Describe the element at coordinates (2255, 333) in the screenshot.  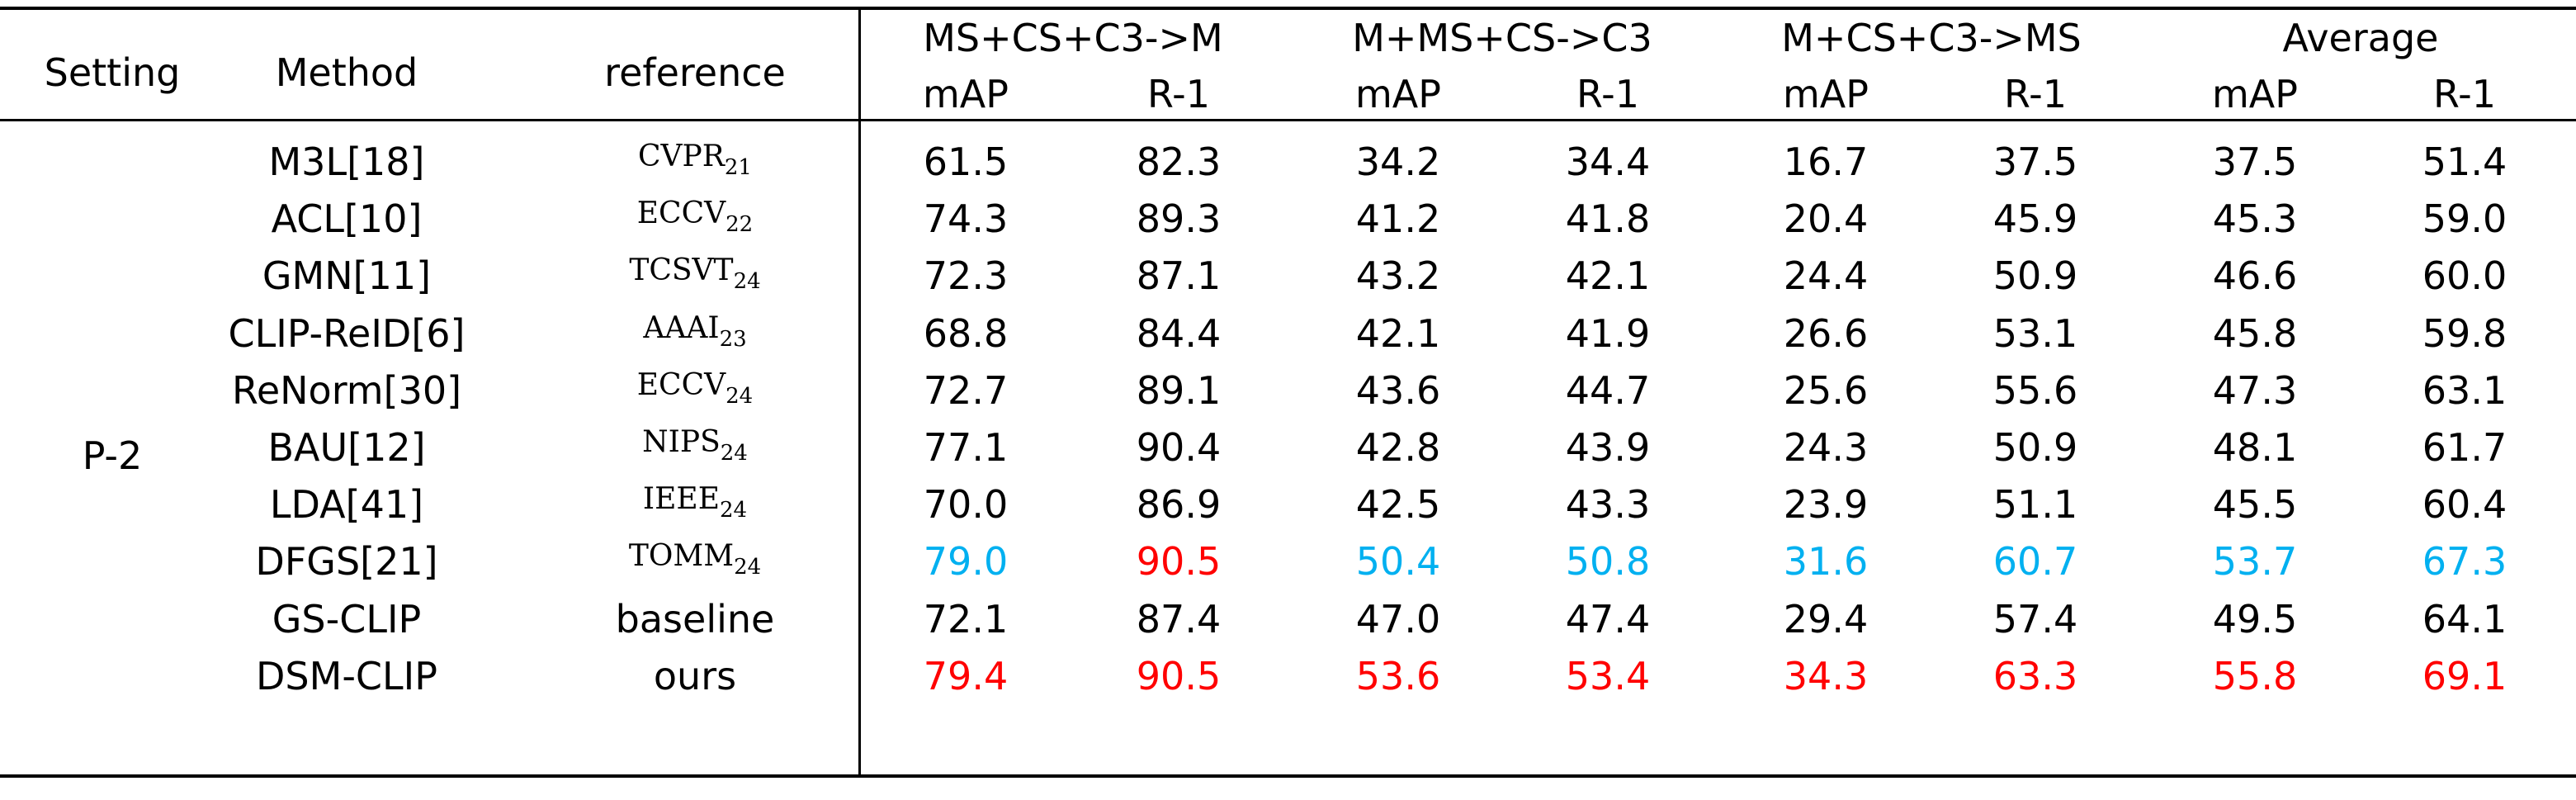
I see `value-cell: 45.8` at that location.